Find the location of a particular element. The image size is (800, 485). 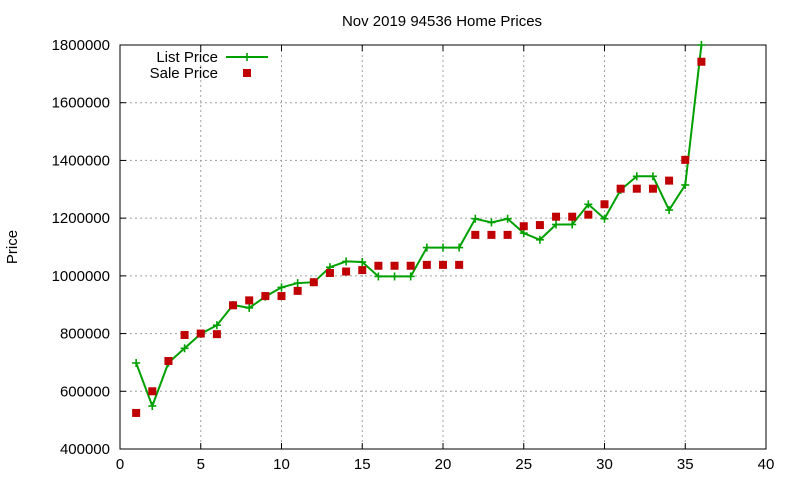

y-axis-label: Price is located at coordinates (12, 247).